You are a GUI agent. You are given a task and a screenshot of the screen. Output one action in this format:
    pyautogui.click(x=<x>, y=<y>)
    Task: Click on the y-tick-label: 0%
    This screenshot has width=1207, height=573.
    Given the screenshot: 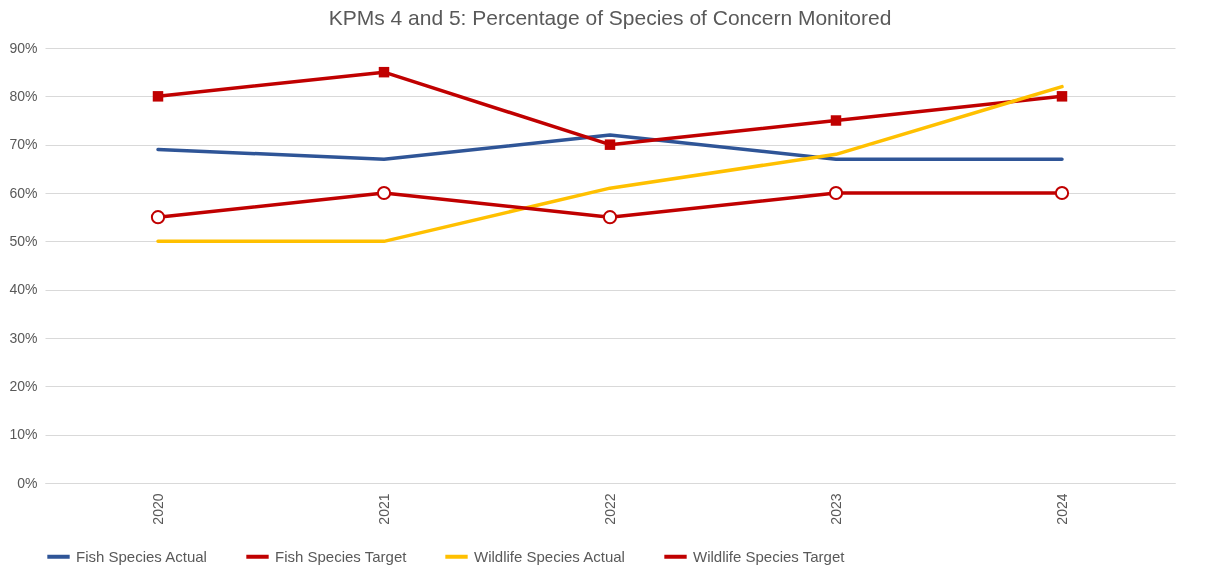 What is the action you would take?
    pyautogui.click(x=27, y=482)
    